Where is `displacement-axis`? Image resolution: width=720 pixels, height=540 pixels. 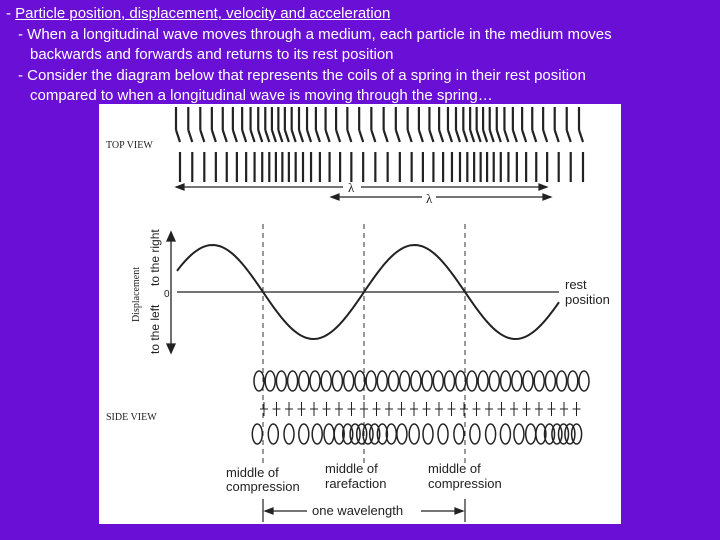
displacement-axis is located at coordinates (171, 292).